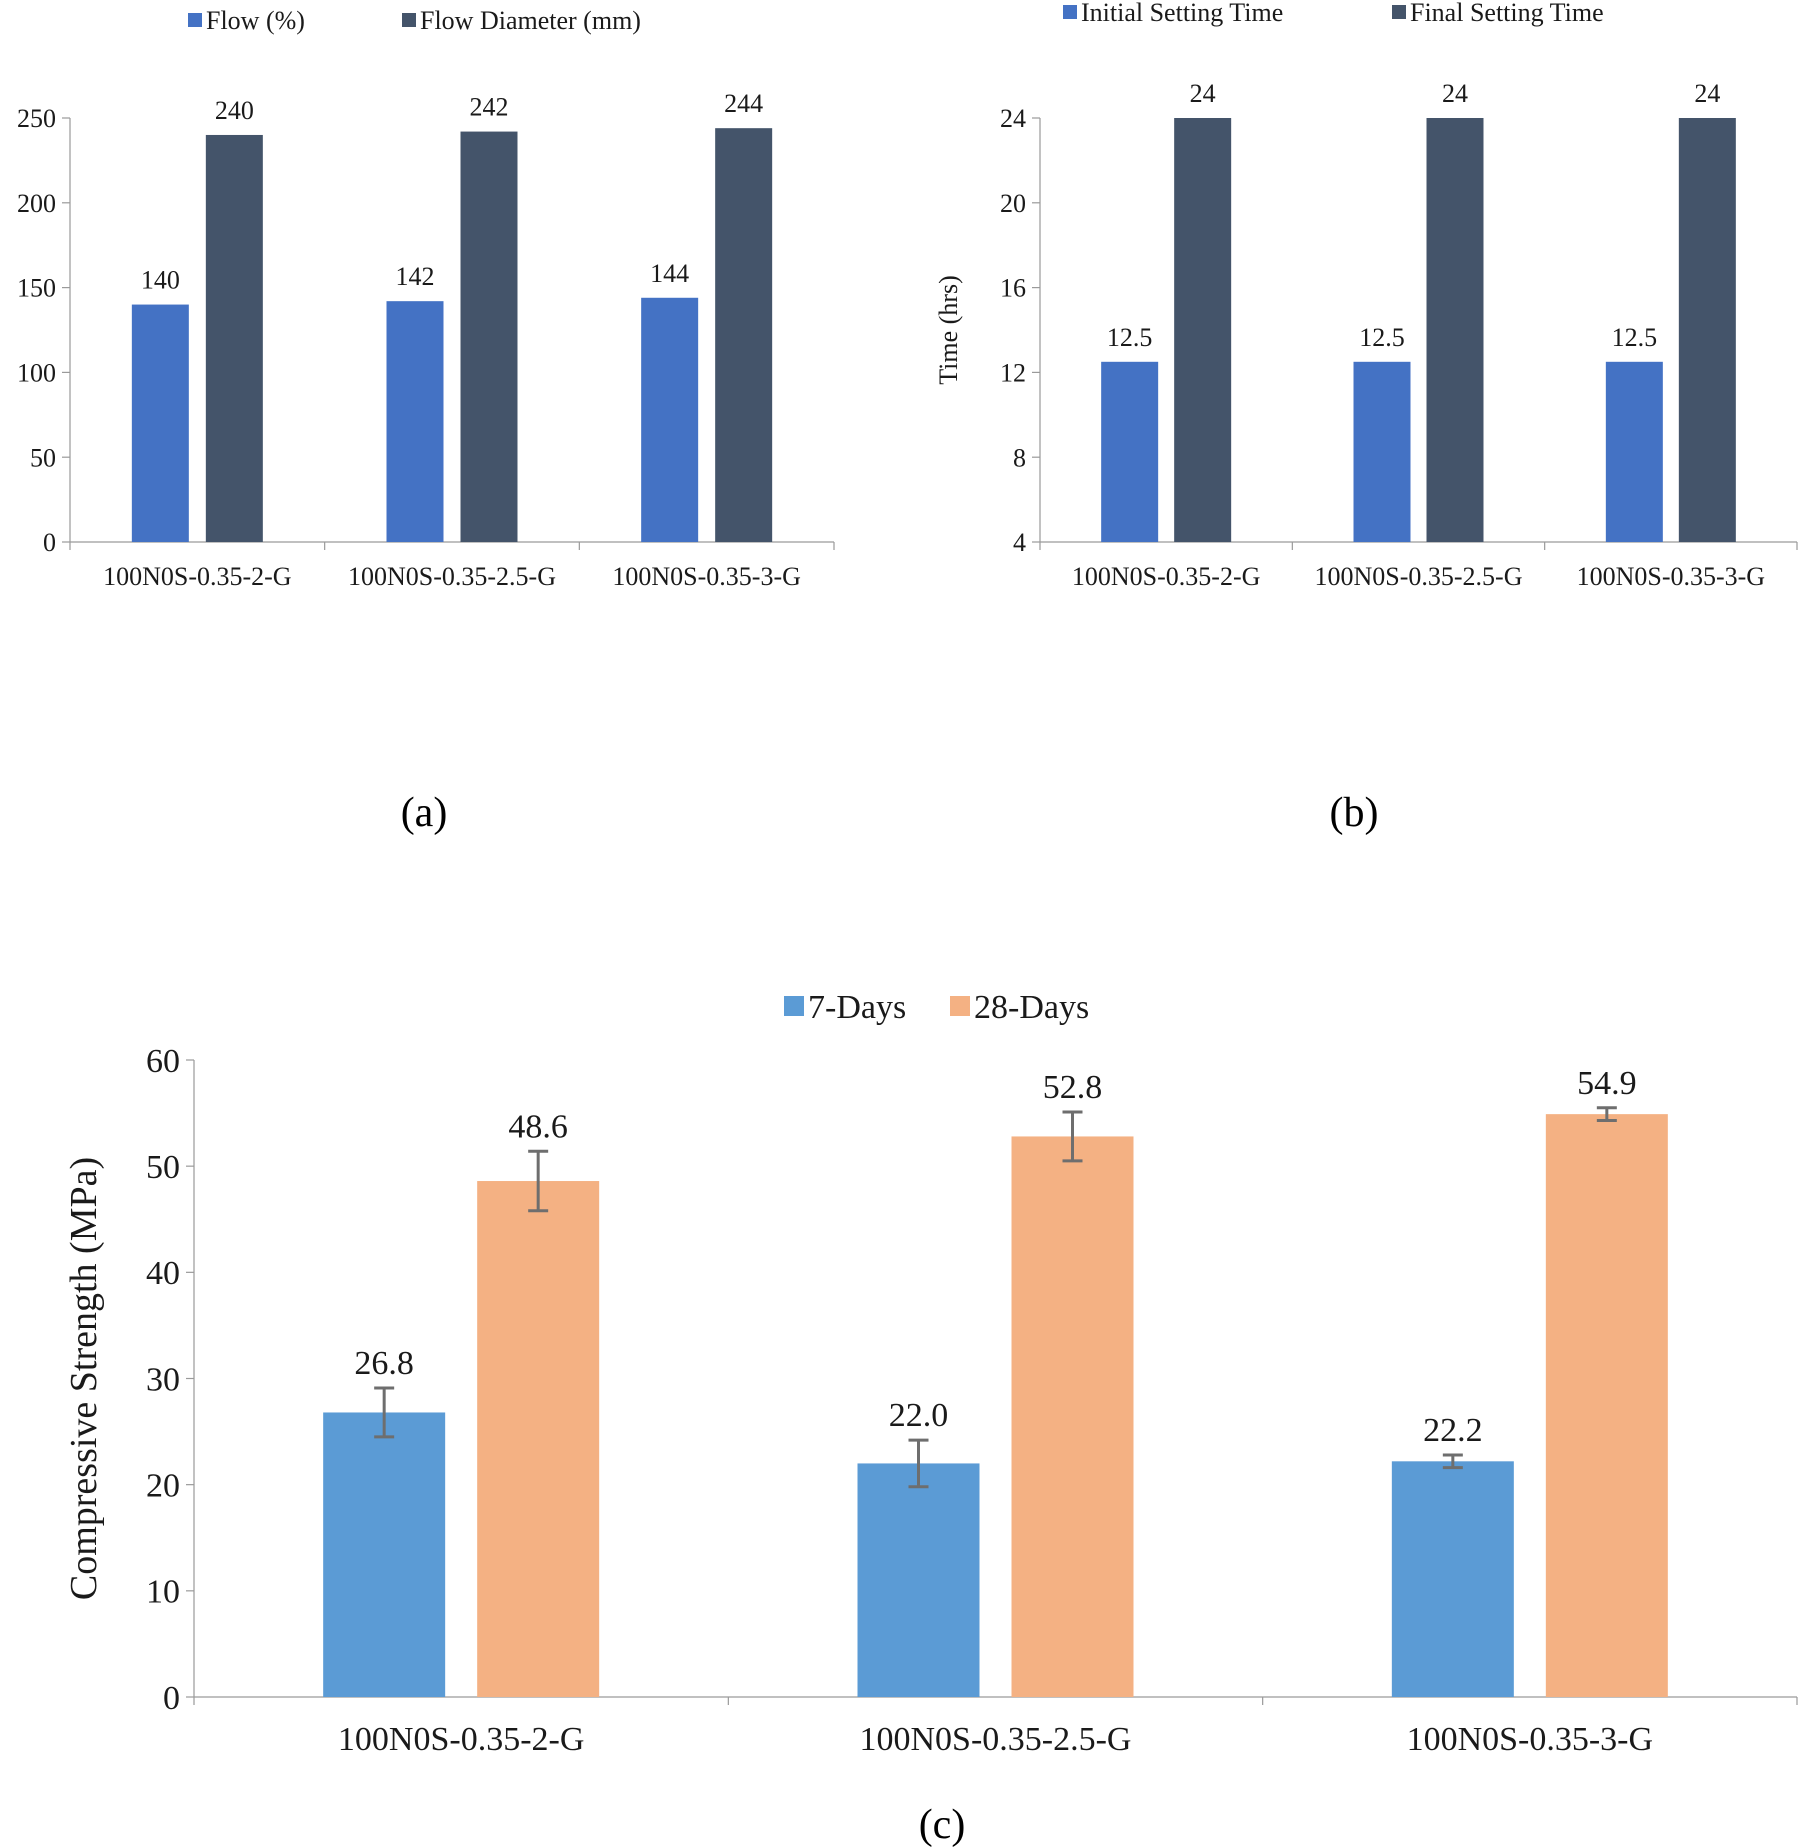 This screenshot has width=1817, height=1848. I want to click on chart-c-x-tick-label: 100N0S-0.35-3-G, so click(1530, 1739).